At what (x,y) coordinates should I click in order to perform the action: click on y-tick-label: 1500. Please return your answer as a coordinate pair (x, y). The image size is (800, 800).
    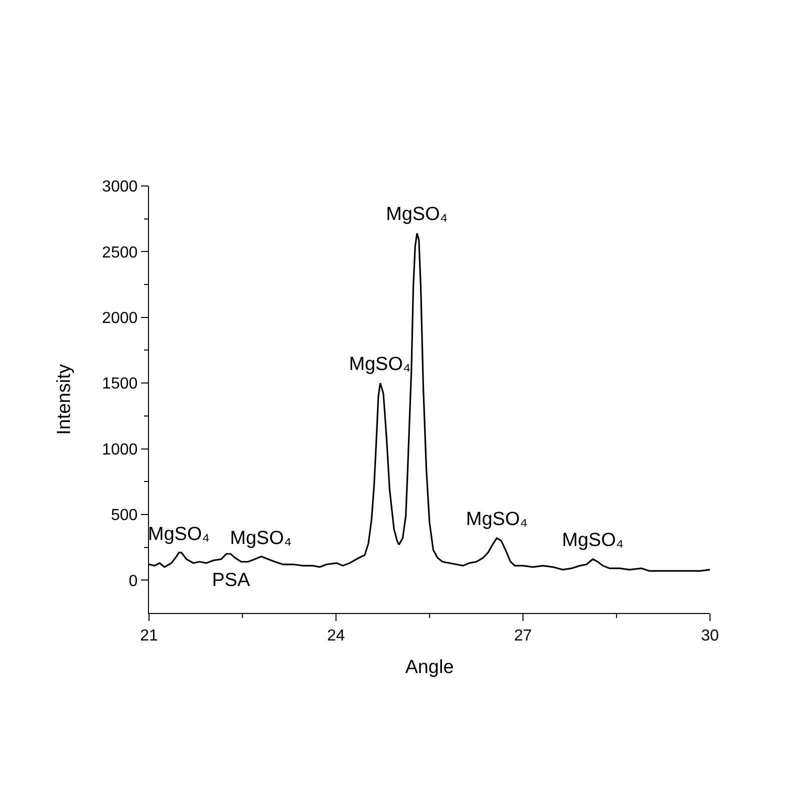
    Looking at the image, I should click on (120, 384).